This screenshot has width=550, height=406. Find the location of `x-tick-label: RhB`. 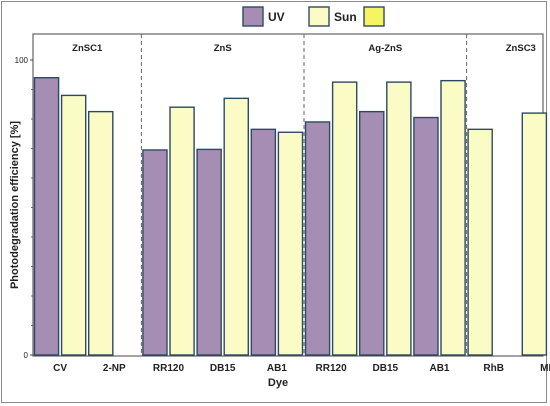

x-tick-label: RhB is located at coordinates (493, 368).